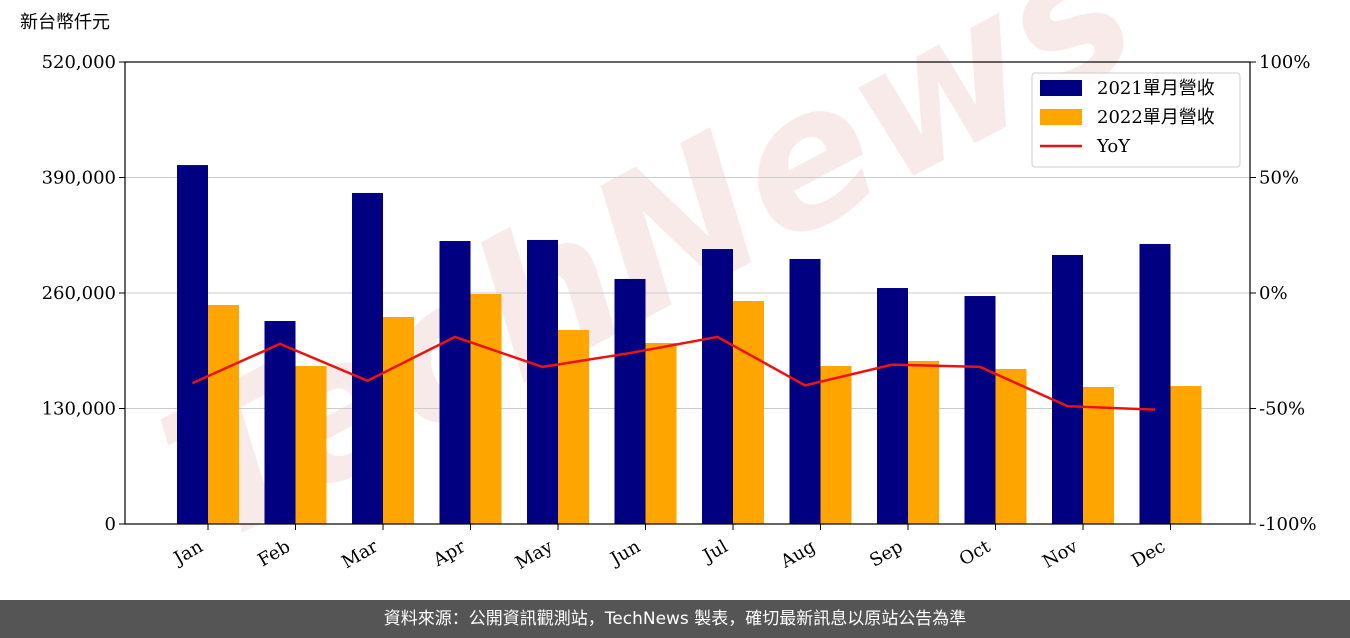 The image size is (1350, 638). I want to click on x-tick-label: Jul, so click(715, 552).